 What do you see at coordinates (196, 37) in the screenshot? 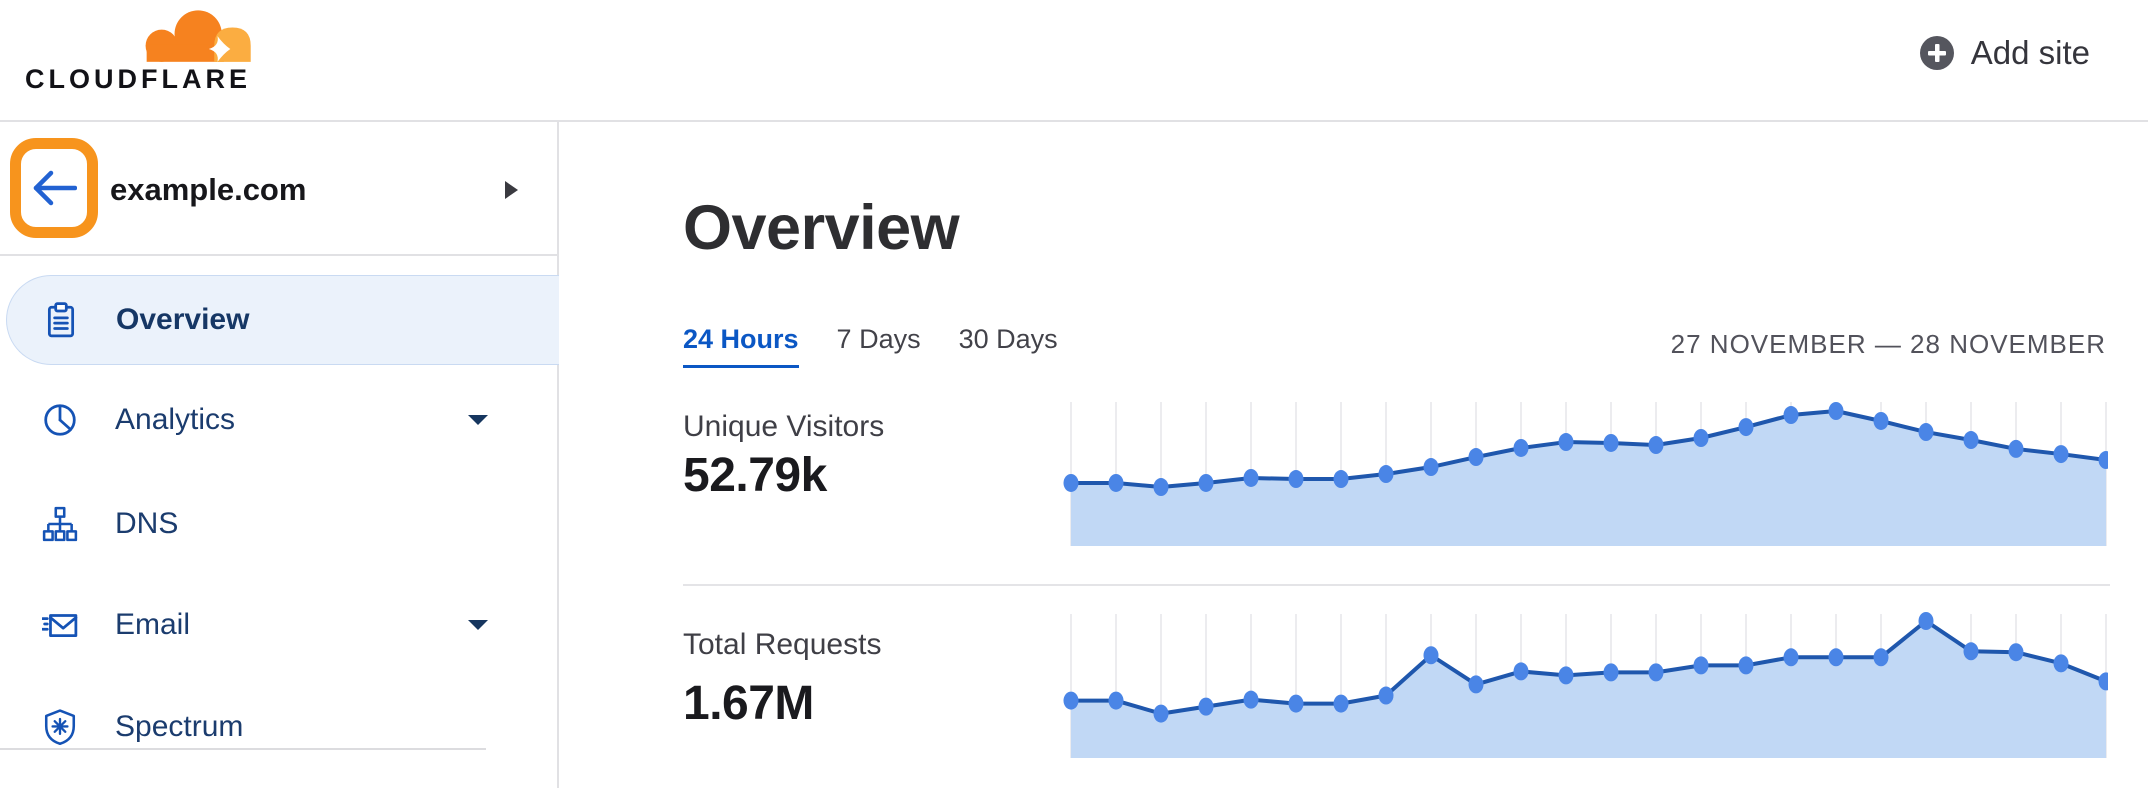
I see `cloudflare-cloud-icon` at bounding box center [196, 37].